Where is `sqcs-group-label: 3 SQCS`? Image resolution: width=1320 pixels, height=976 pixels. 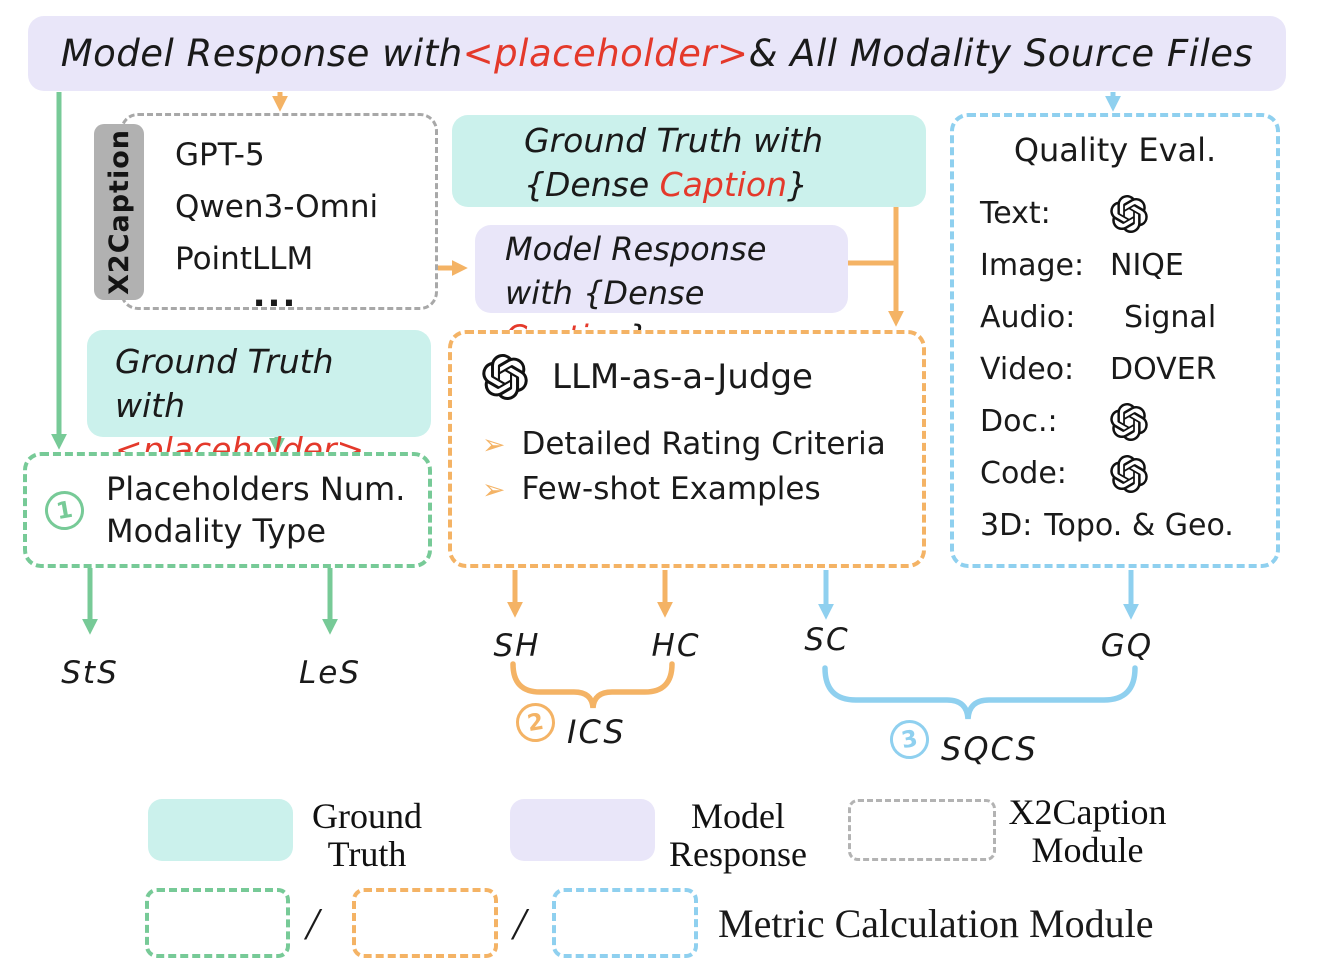
sqcs-group-label: 3 SQCS is located at coordinates (962, 742).